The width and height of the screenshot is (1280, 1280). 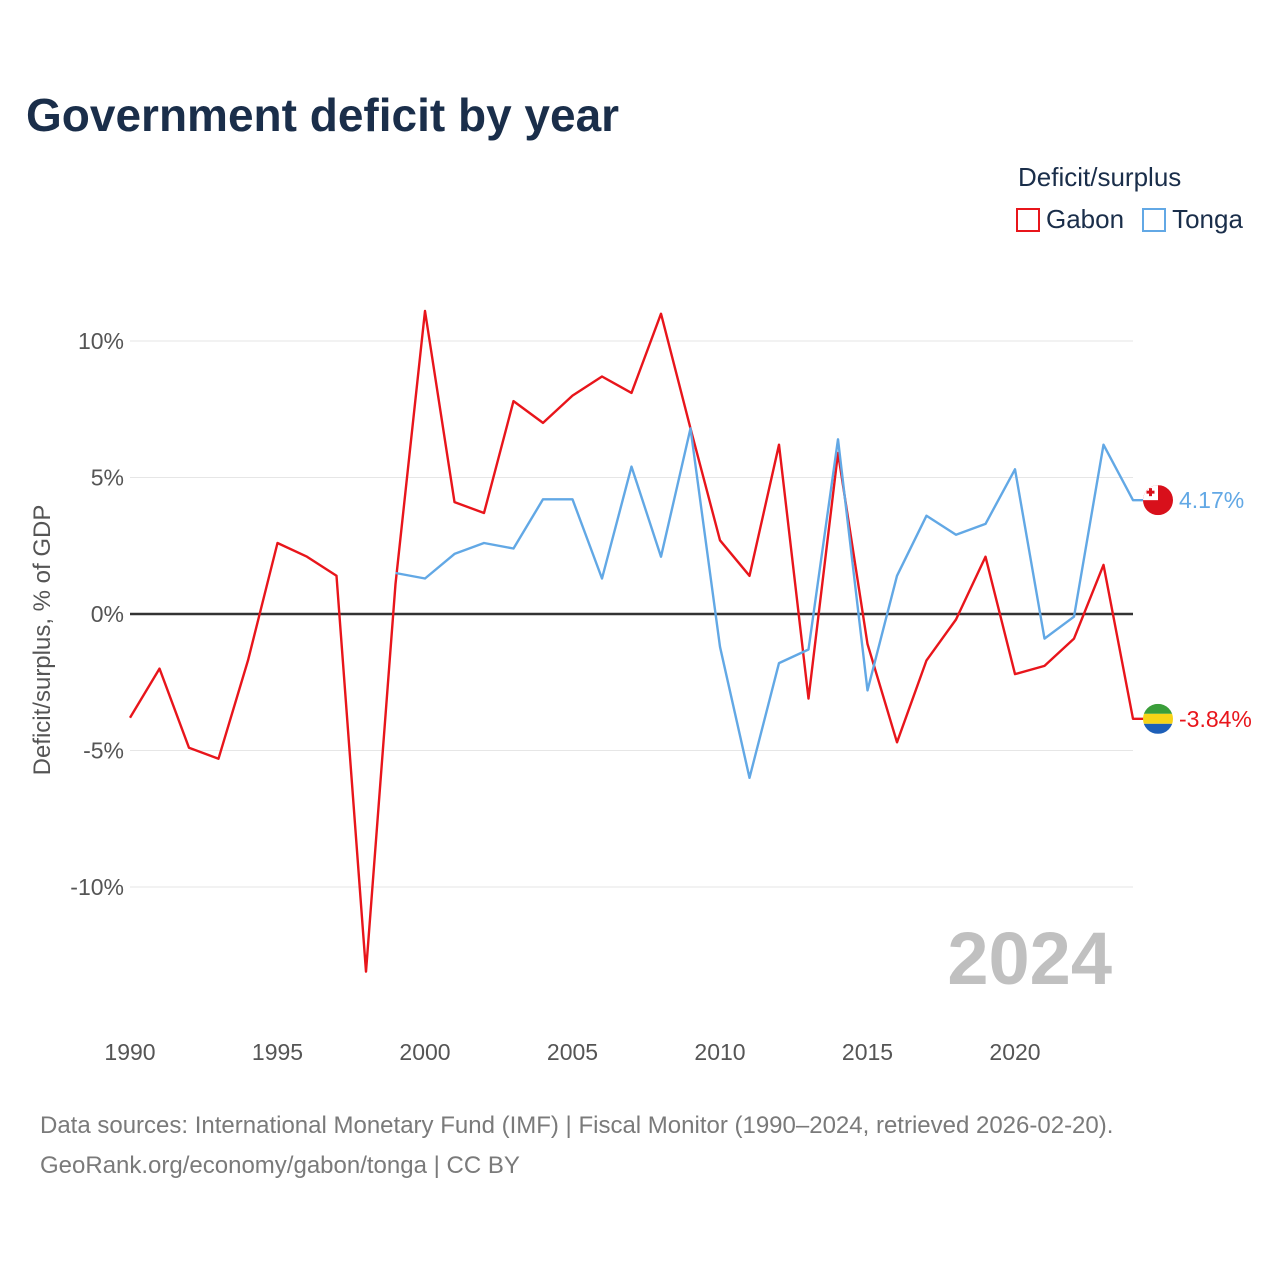 What do you see at coordinates (1100, 177) in the screenshot?
I see `legend-title: Deficit/surplus` at bounding box center [1100, 177].